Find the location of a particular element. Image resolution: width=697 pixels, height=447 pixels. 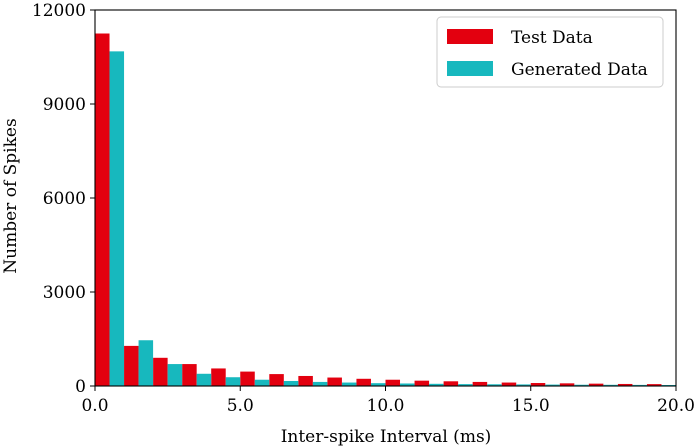

x-tick-label-4: 20.0 is located at coordinates (676, 406).